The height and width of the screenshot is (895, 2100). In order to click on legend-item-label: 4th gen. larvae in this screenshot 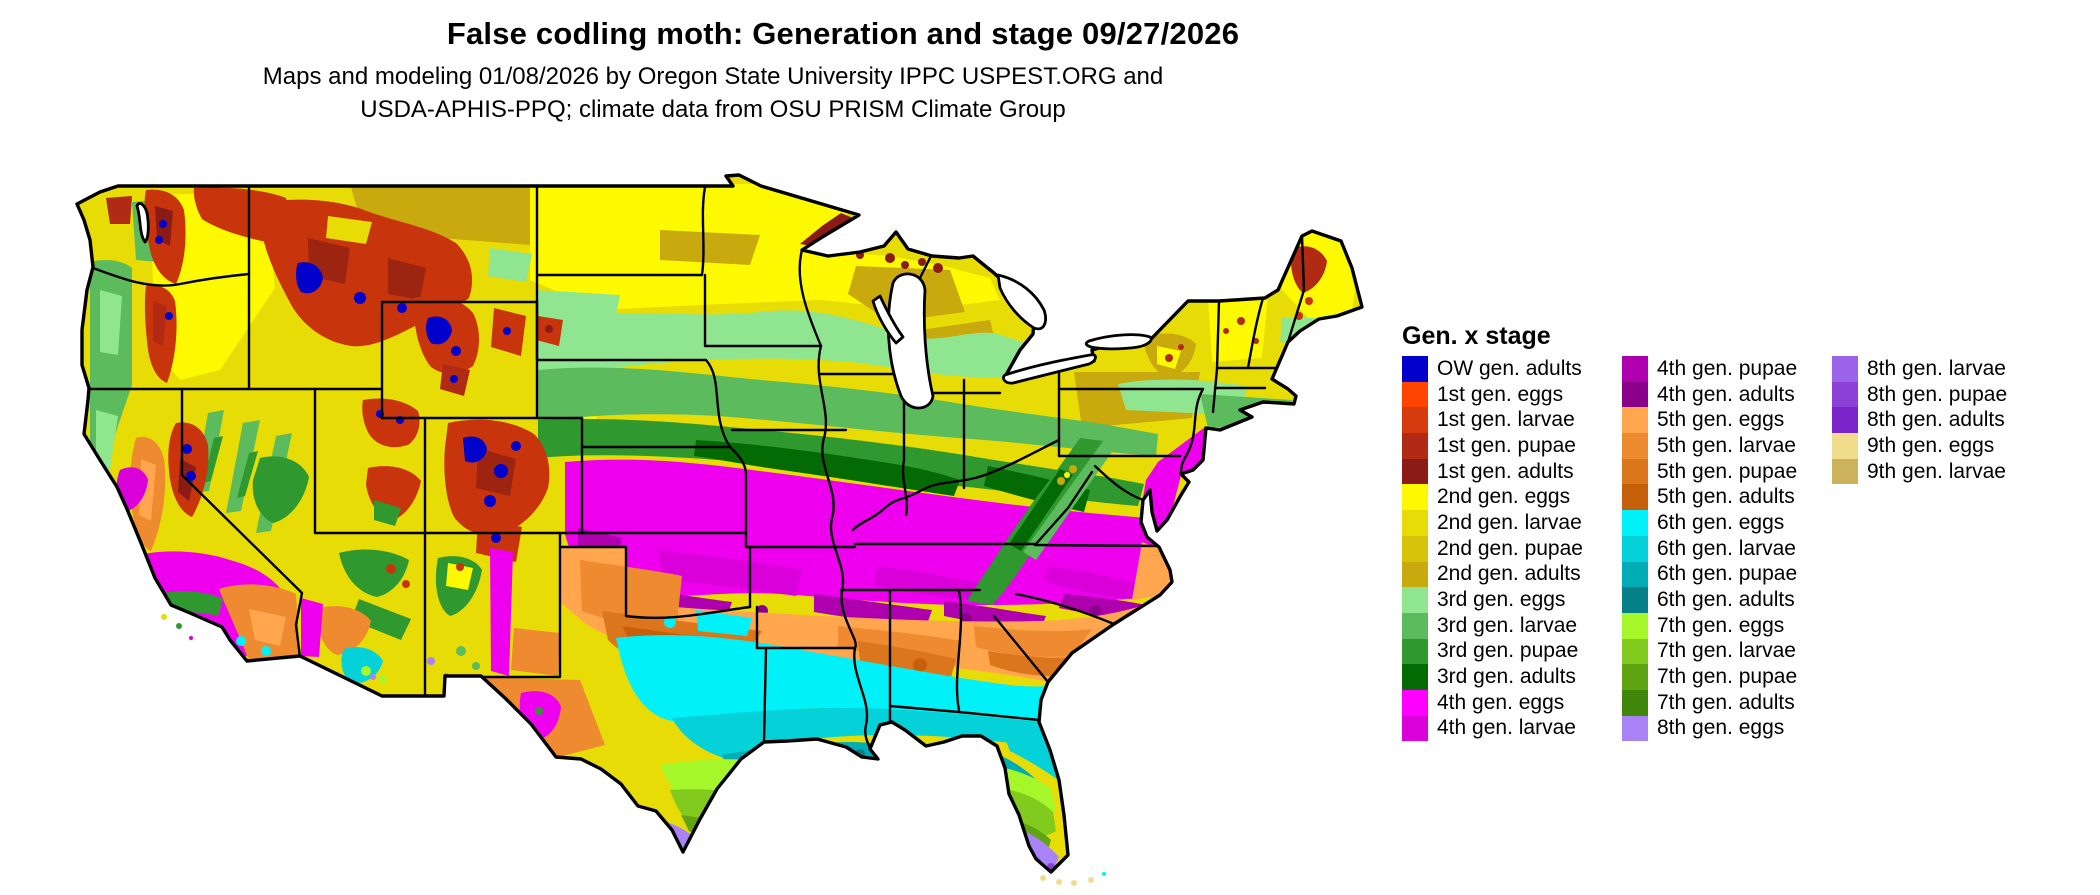, I will do `click(1506, 728)`.